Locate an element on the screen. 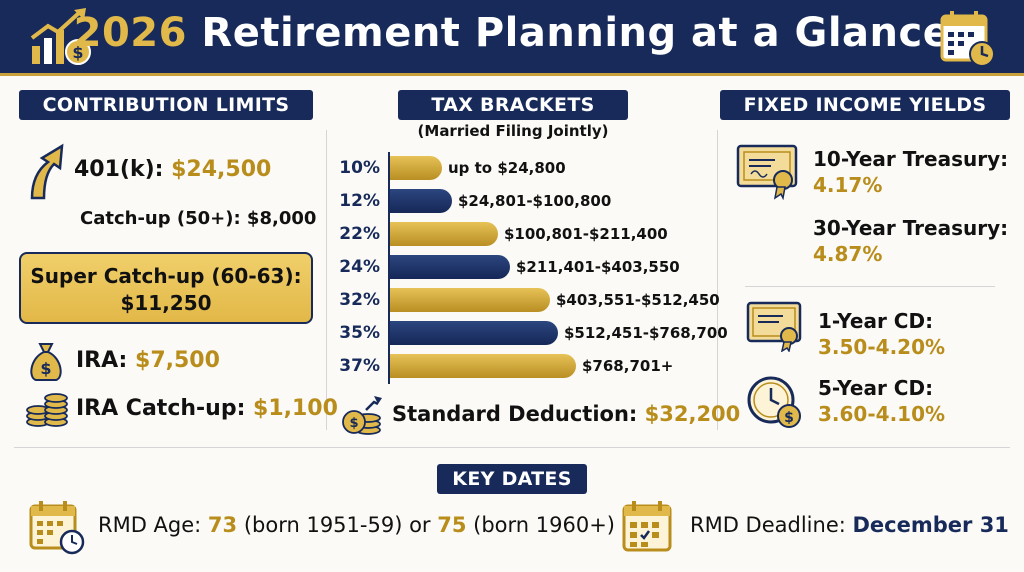  treasury-10-label: 10-Year Treasury: is located at coordinates (911, 159).